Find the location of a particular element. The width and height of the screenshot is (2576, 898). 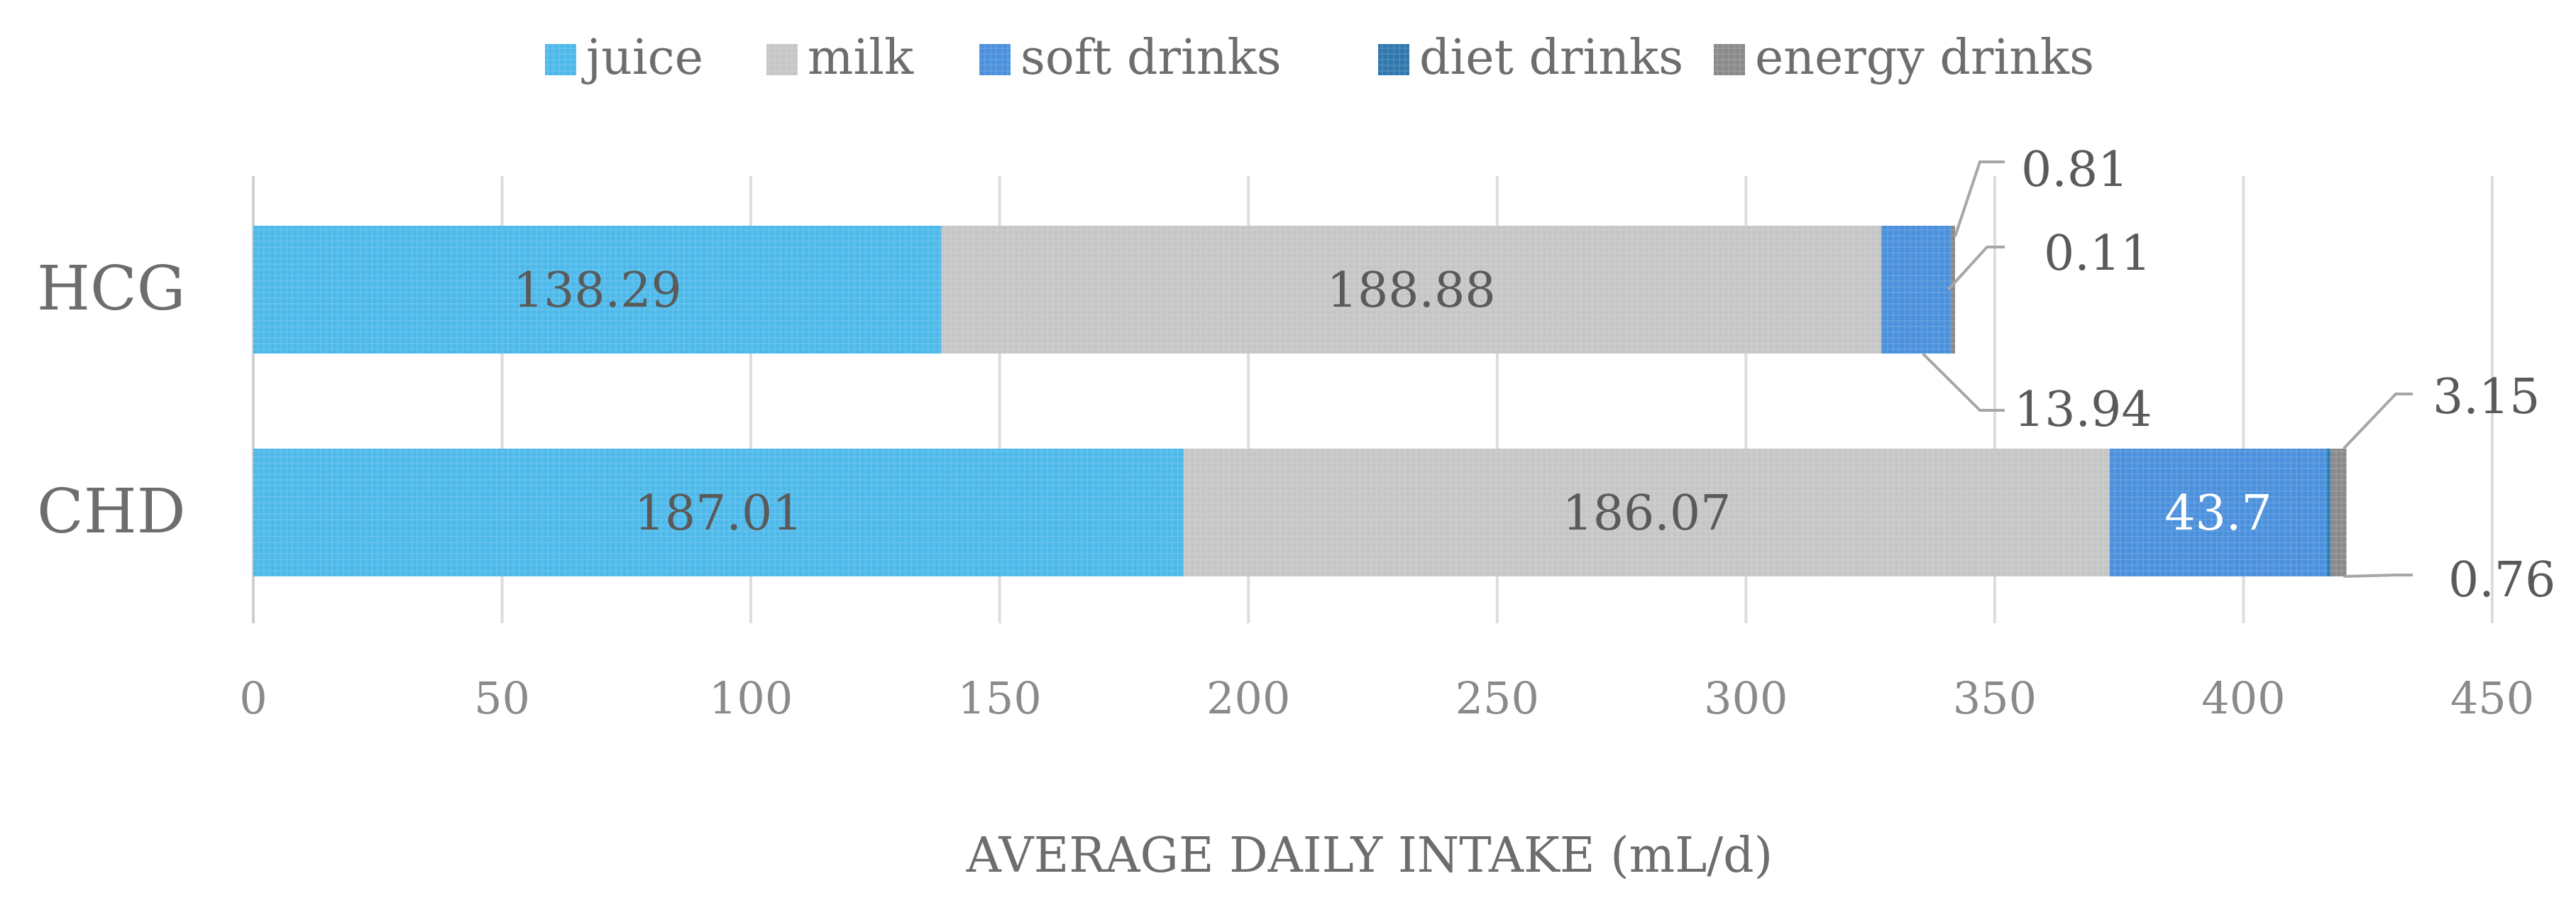

legend-item-juice: juice is located at coordinates (624, 58).